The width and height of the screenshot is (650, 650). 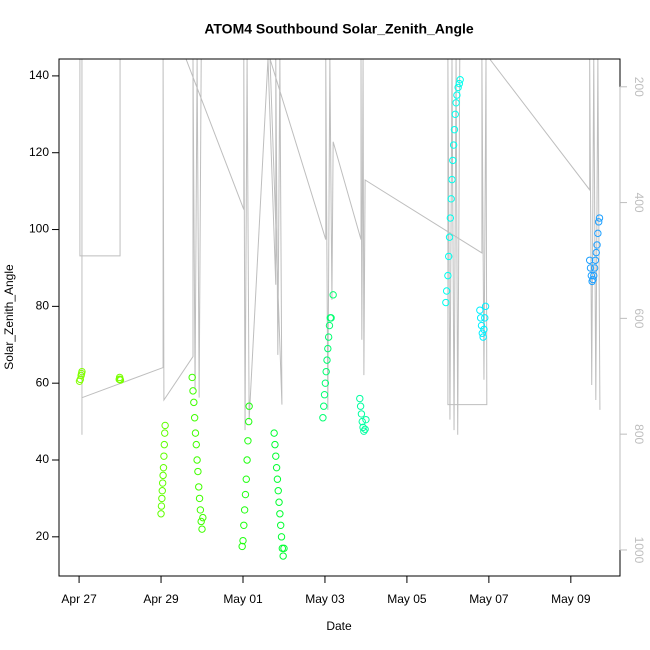 What do you see at coordinates (639, 203) in the screenshot?
I see `y2-tick-label: 400` at bounding box center [639, 203].